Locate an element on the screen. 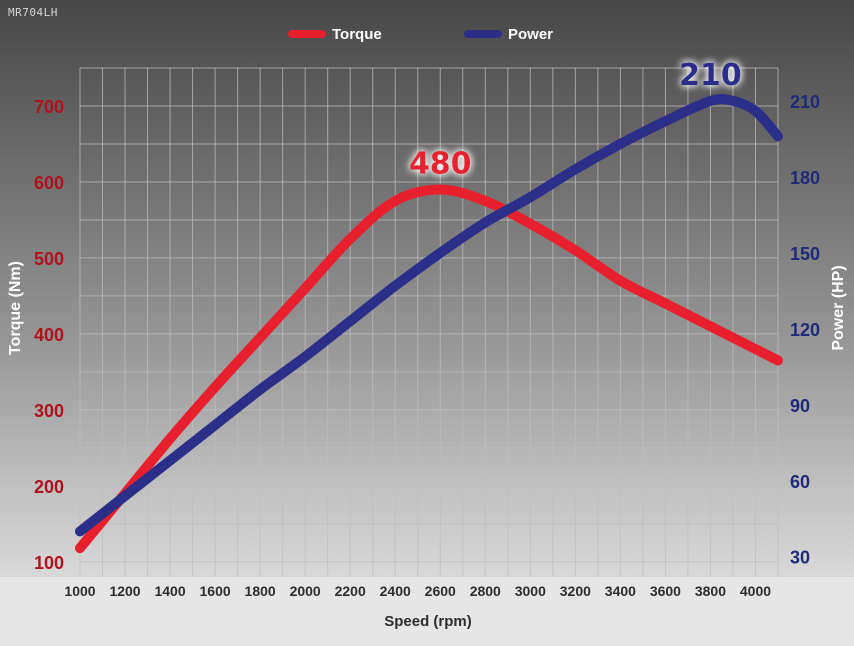  y-right-tick-label: 150 is located at coordinates (805, 254).